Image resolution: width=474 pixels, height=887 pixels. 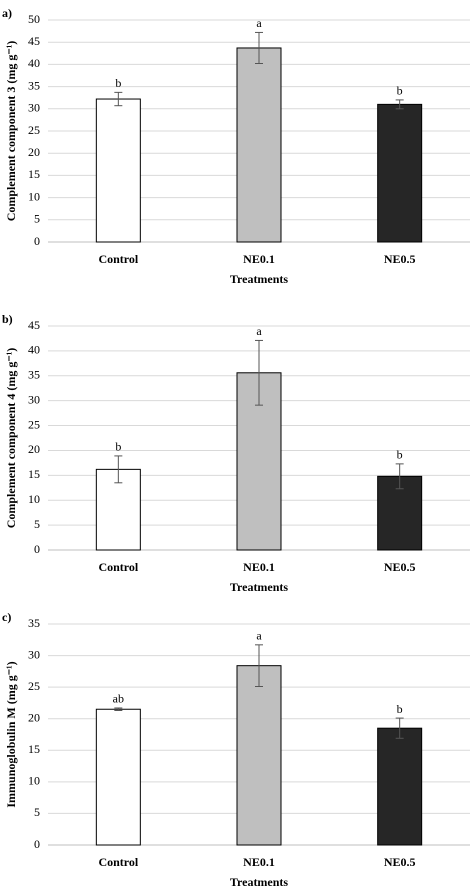 What do you see at coordinates (11, 438) in the screenshot?
I see `y-axis-label: Complement component 4 (mg g⁻¹)` at bounding box center [11, 438].